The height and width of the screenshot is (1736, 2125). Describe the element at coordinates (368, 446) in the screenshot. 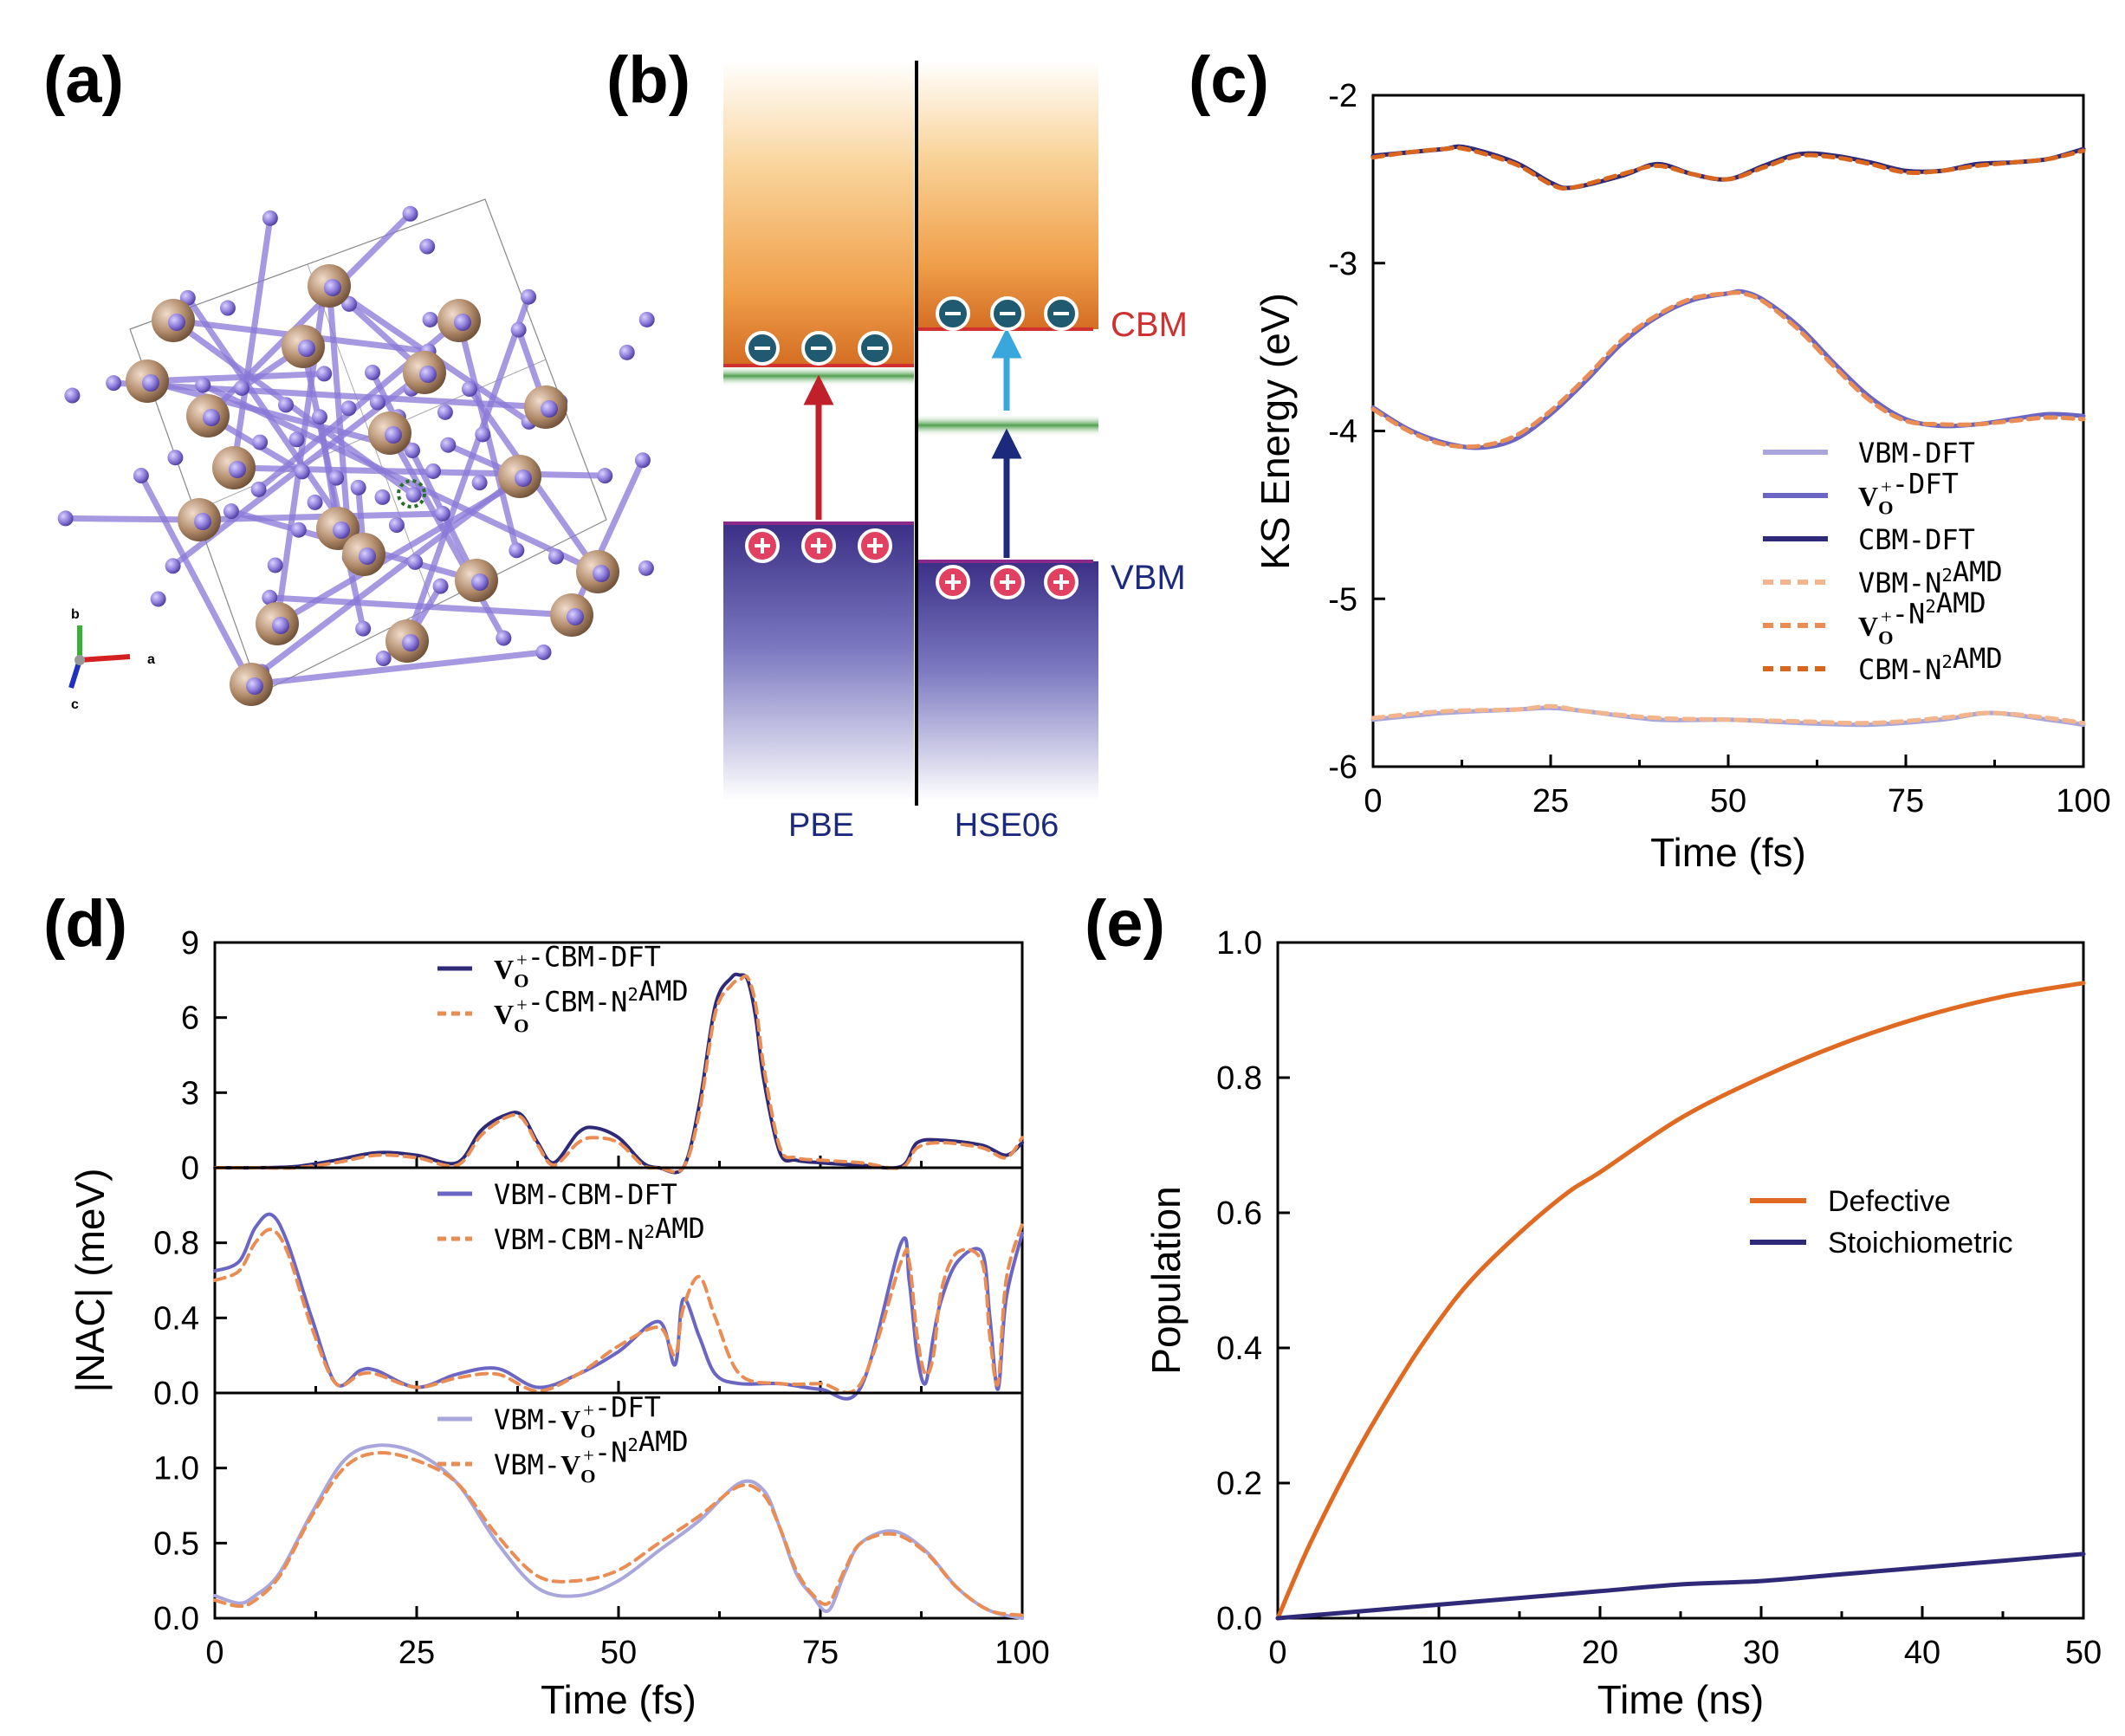

I see `unit-cell-outline` at that location.